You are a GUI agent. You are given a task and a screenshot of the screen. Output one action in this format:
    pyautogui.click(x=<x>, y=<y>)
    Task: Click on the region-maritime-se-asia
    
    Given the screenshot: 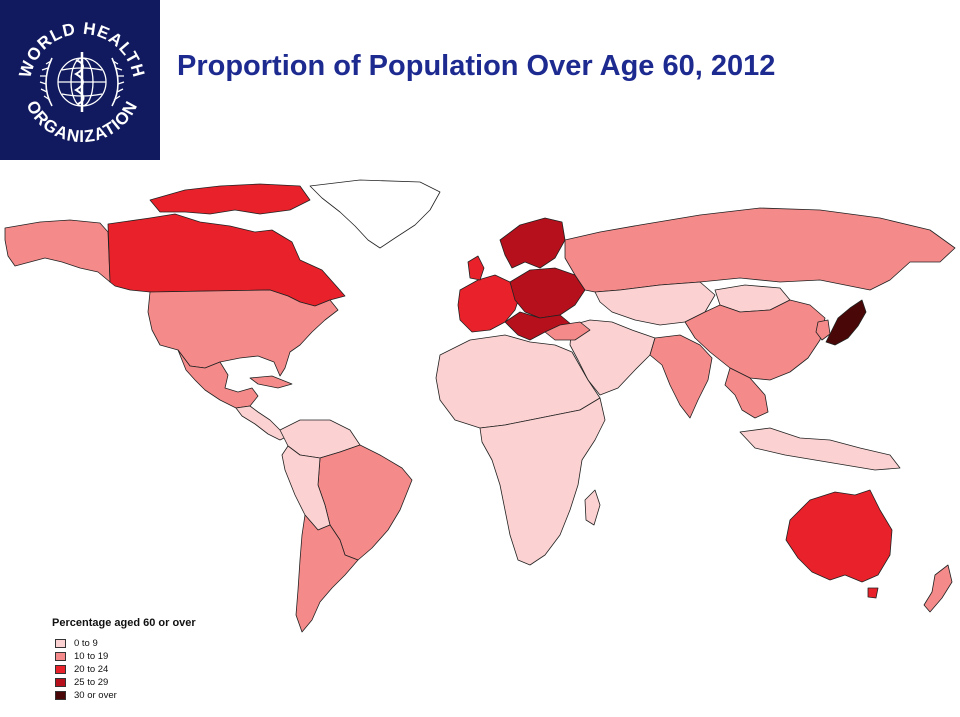 What is the action you would take?
    pyautogui.click(x=820, y=449)
    